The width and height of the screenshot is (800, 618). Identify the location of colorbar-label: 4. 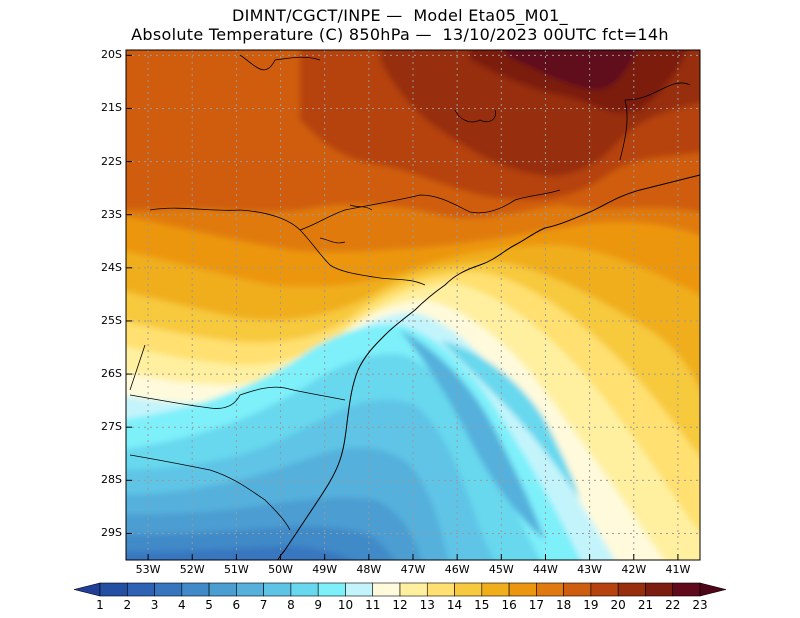
(181, 605).